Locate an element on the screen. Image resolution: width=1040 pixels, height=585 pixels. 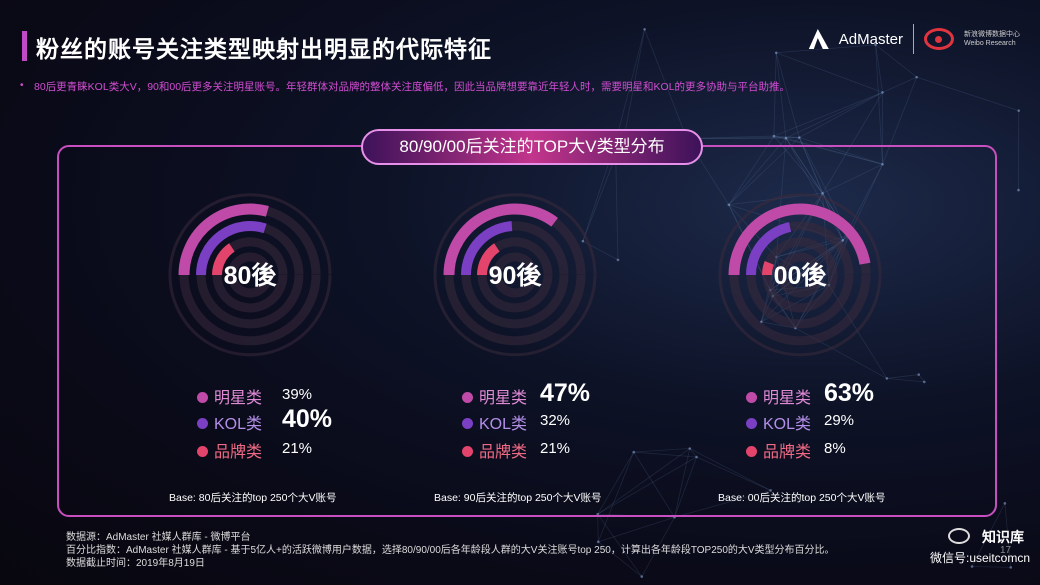
legend-value: 63% is located at coordinates (849, 393).